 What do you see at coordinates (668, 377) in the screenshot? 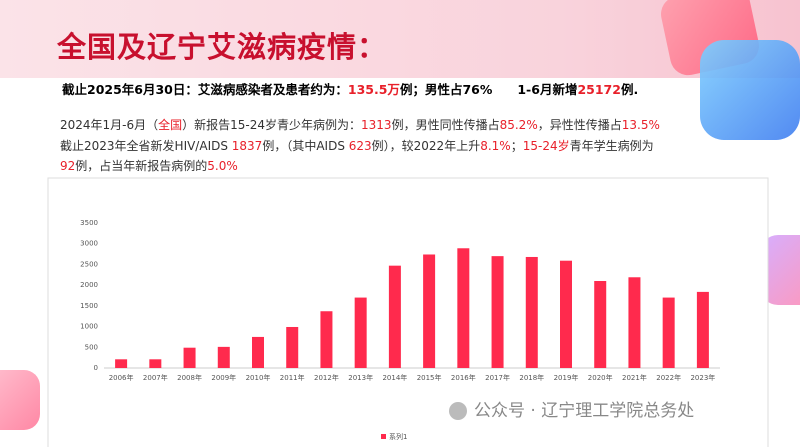
I see `x-tick-label: 2022年` at bounding box center [668, 377].